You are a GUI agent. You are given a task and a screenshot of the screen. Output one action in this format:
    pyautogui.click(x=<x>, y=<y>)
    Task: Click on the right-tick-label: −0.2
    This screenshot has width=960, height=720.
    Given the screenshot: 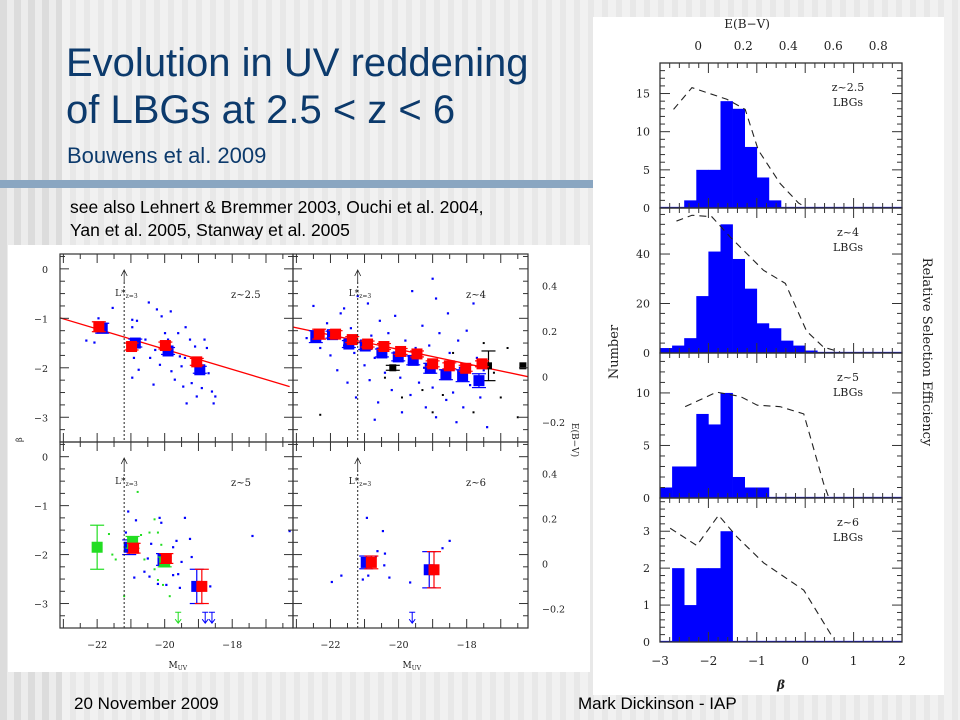 What is the action you would take?
    pyautogui.click(x=553, y=609)
    